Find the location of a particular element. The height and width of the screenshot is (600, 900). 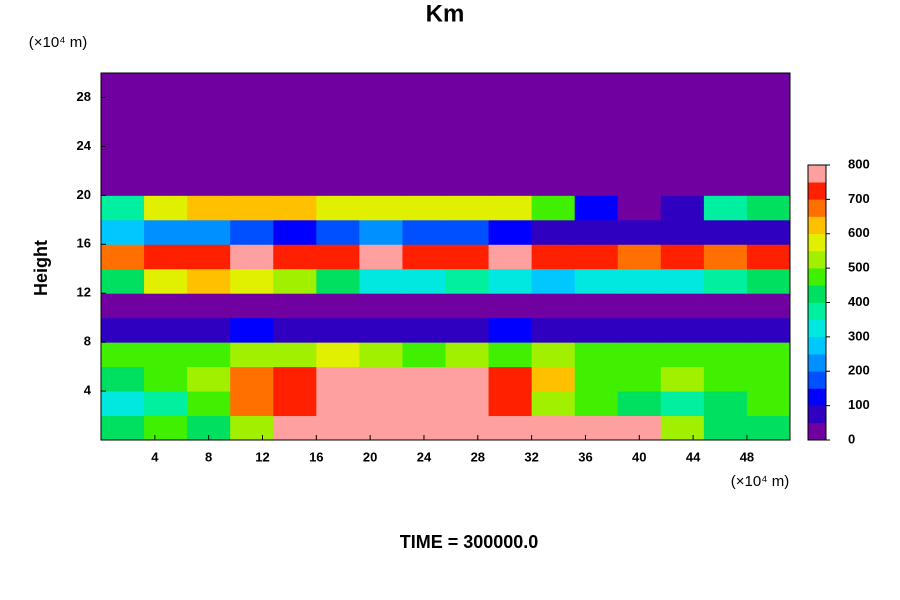

y-tick-label: 12 is located at coordinates (84, 292).